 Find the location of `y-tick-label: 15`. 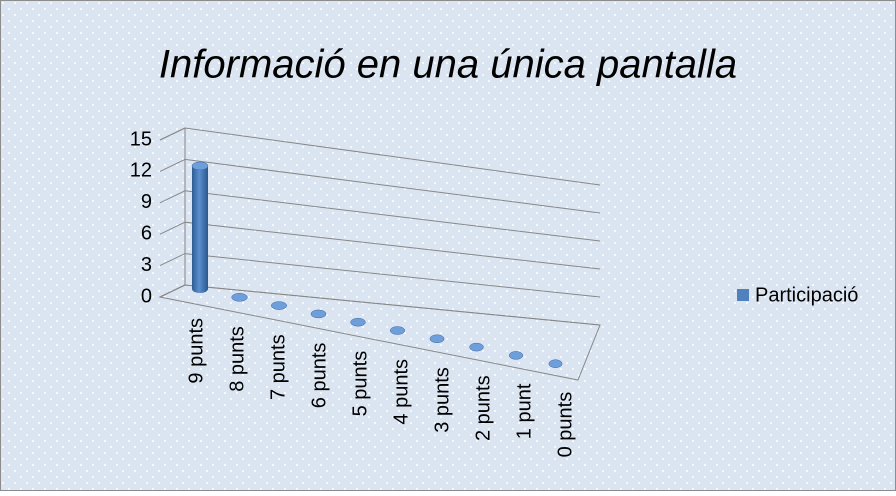

y-tick-label: 15 is located at coordinates (141, 139).